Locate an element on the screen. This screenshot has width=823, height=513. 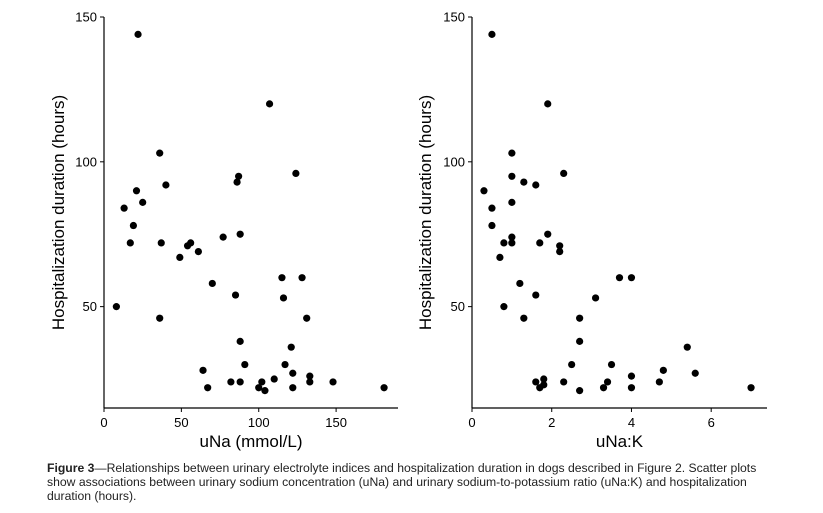
panel-2-y-tick-label: 100 is located at coordinates (454, 161).